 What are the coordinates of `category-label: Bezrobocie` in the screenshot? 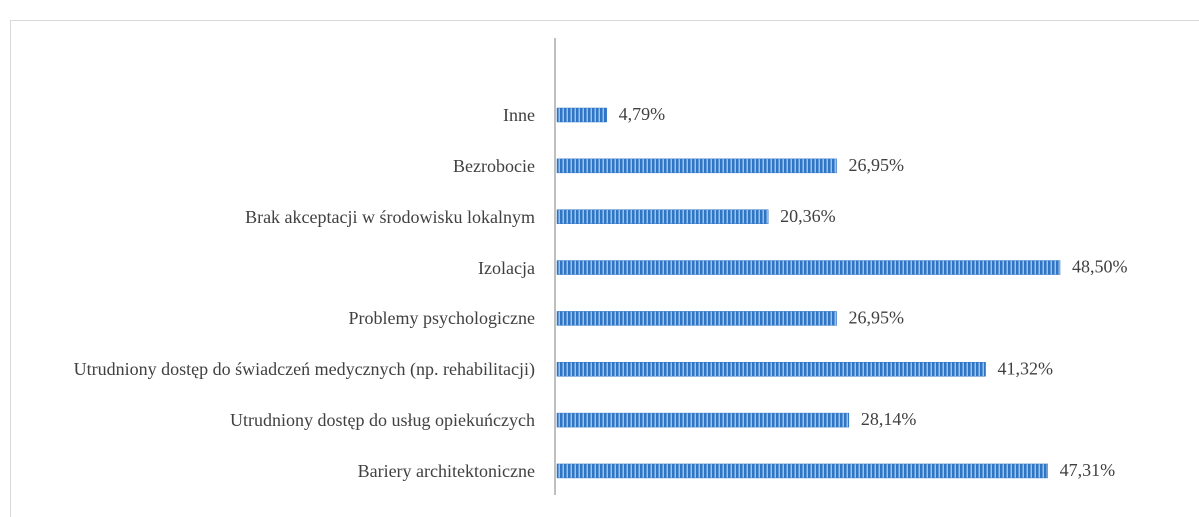 It's located at (494, 165).